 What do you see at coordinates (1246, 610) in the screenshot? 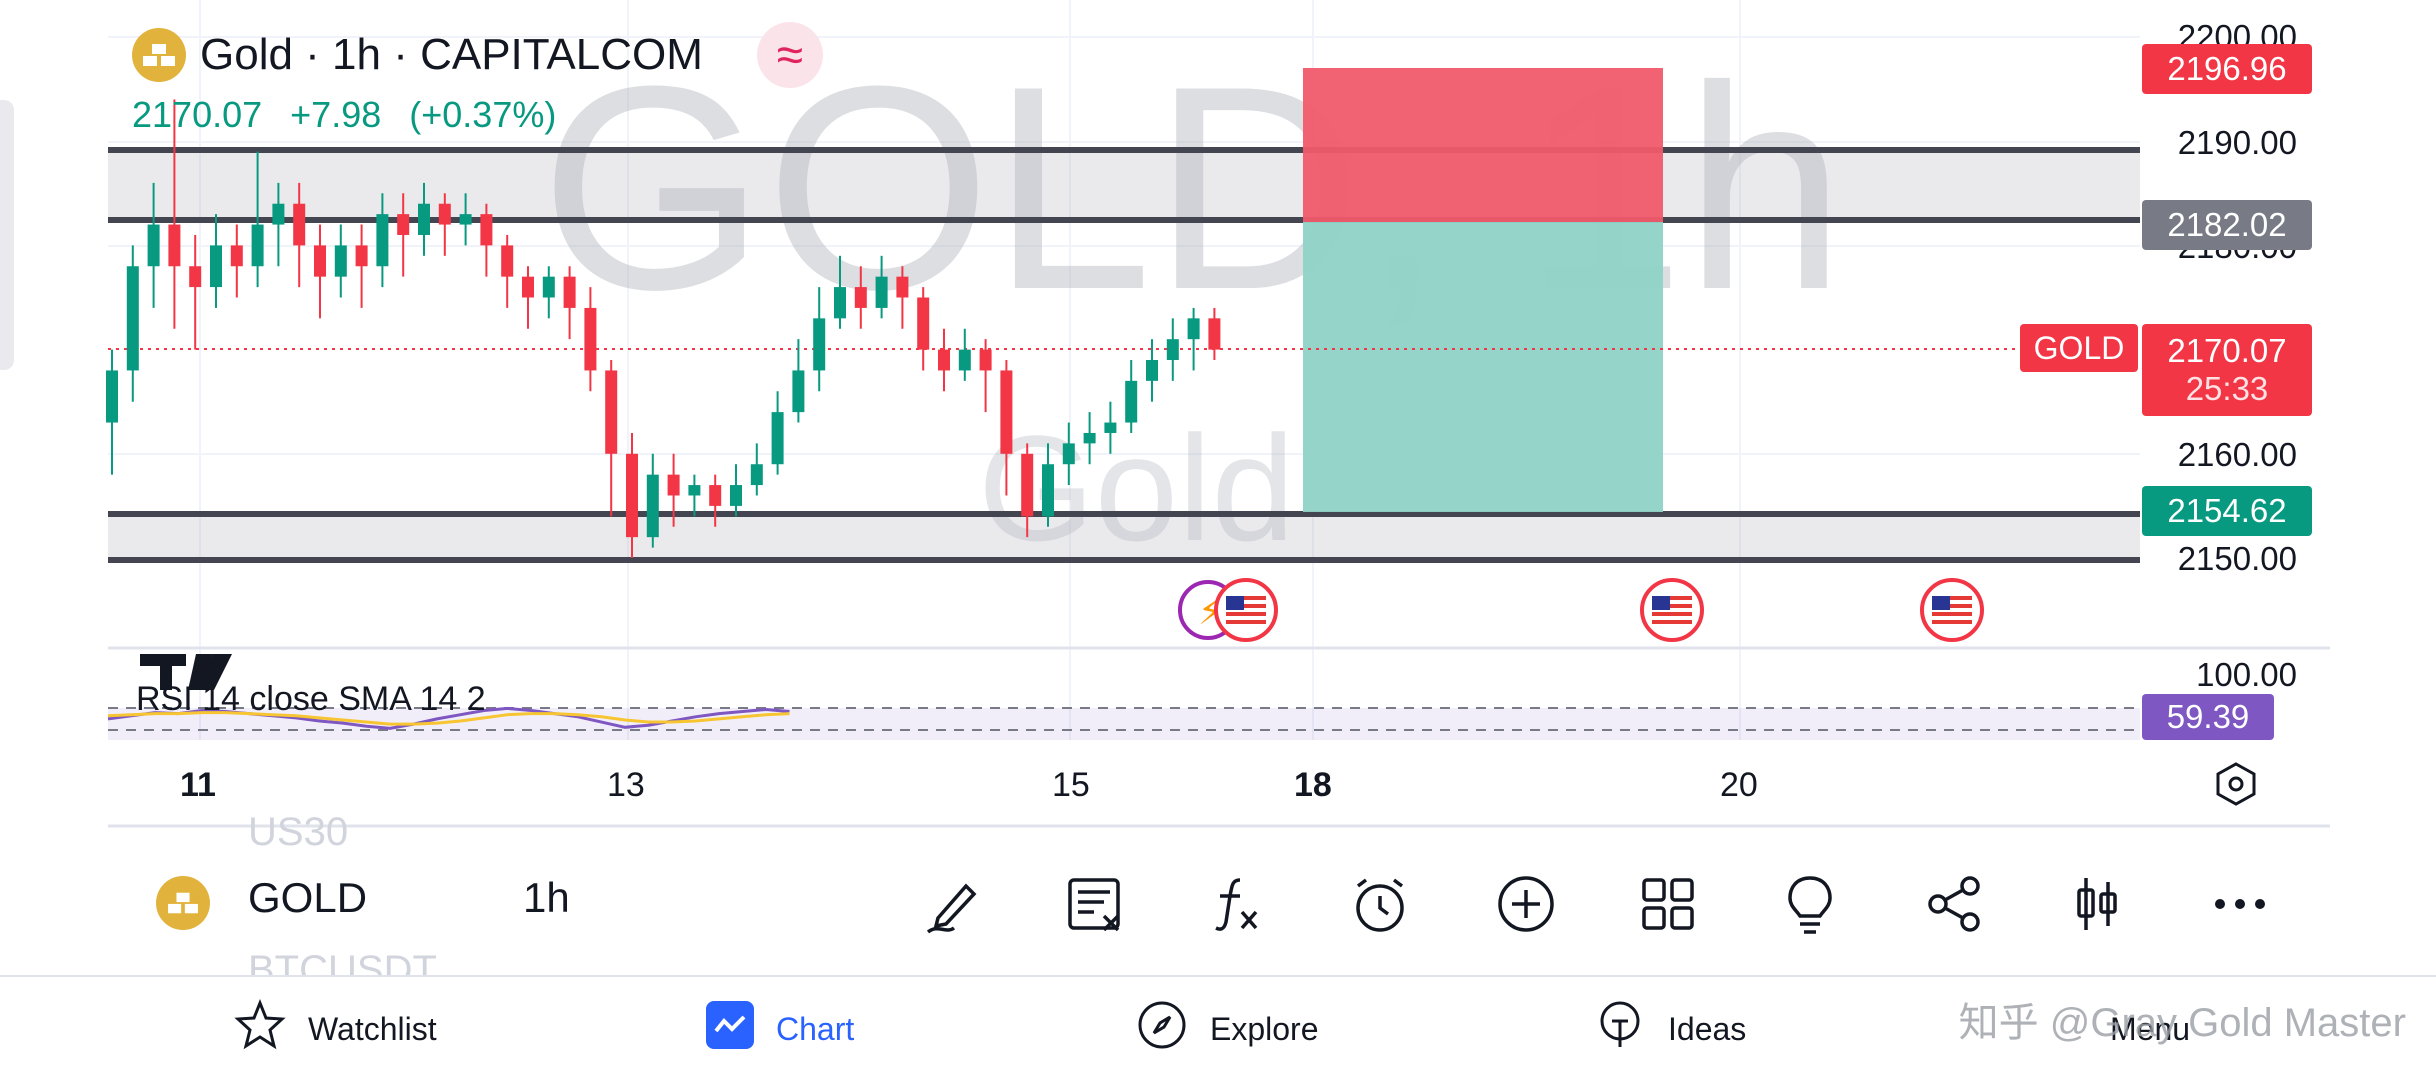
I see `event-marker-us-flag` at bounding box center [1246, 610].